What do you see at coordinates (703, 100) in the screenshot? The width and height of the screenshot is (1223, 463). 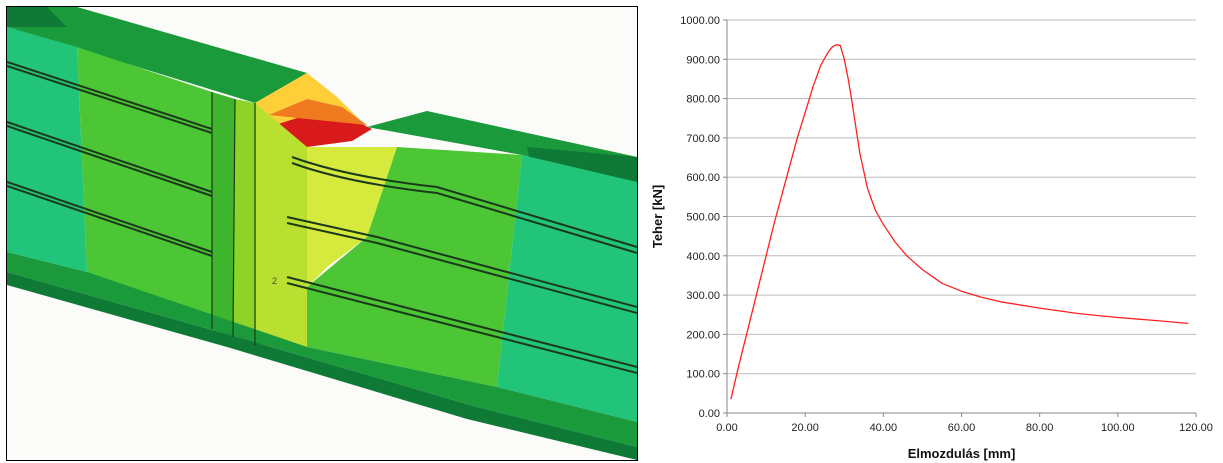 I see `y-tick-label: 800.00` at bounding box center [703, 100].